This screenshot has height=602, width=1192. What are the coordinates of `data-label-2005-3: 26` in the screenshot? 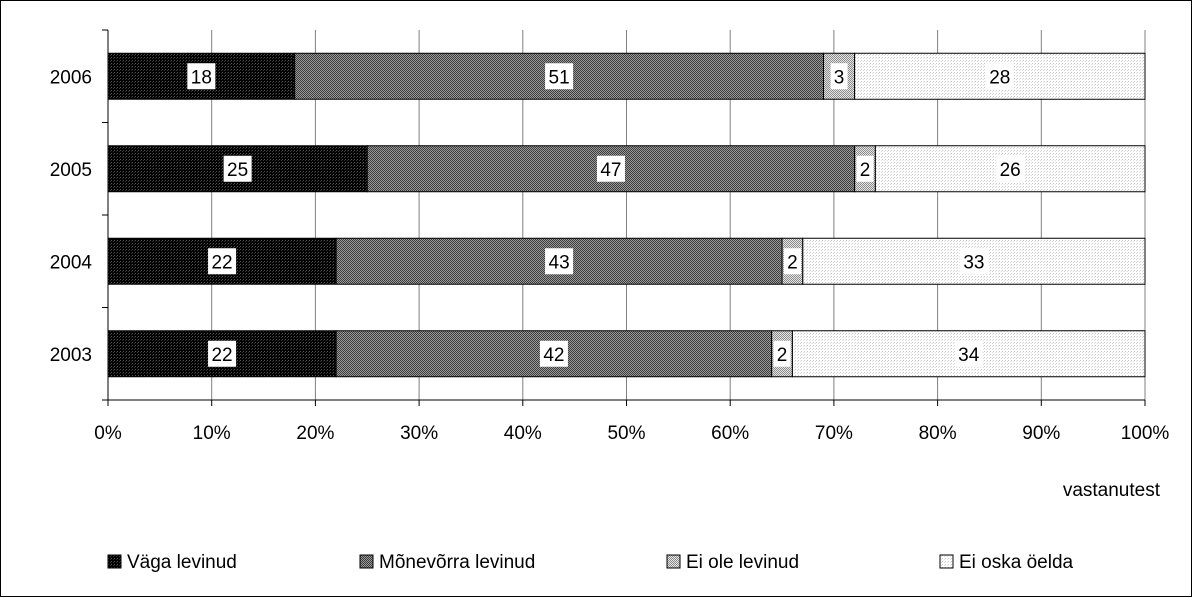 It's located at (1010, 170).